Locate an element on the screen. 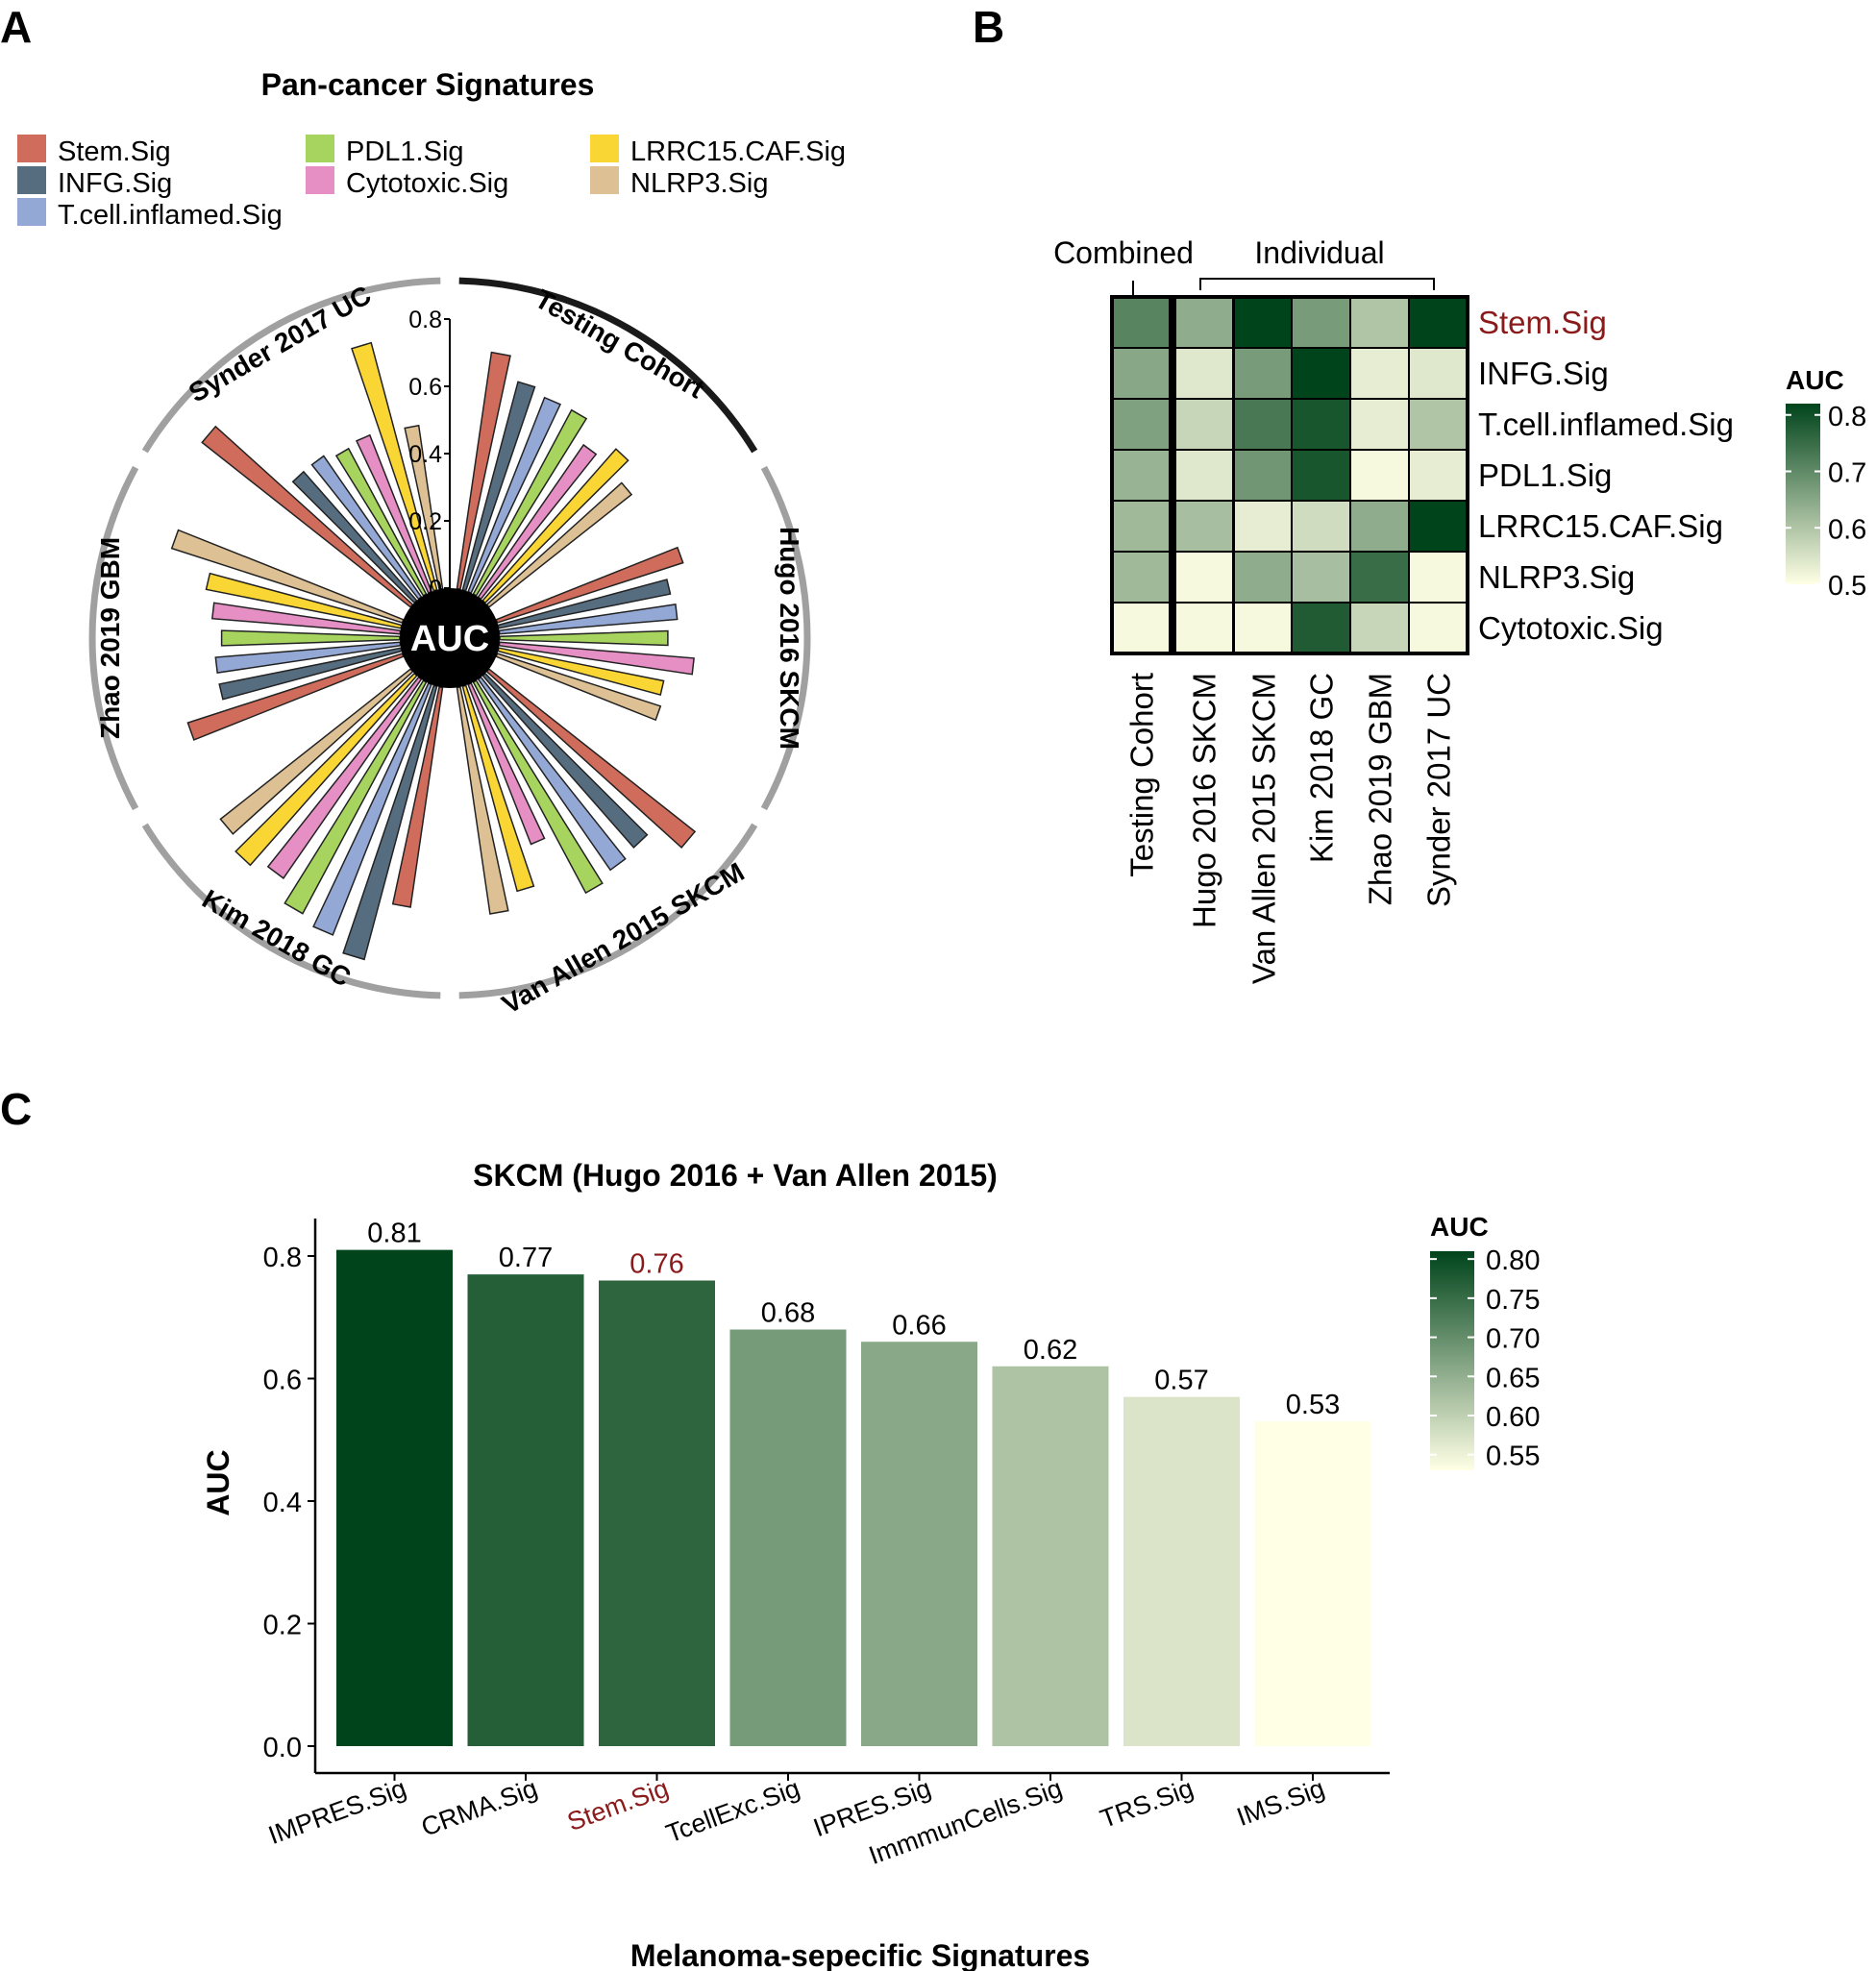 This screenshot has height=1971, width=1876. heatmap-column-groups: Combined Individual is located at coordinates (1244, 266).